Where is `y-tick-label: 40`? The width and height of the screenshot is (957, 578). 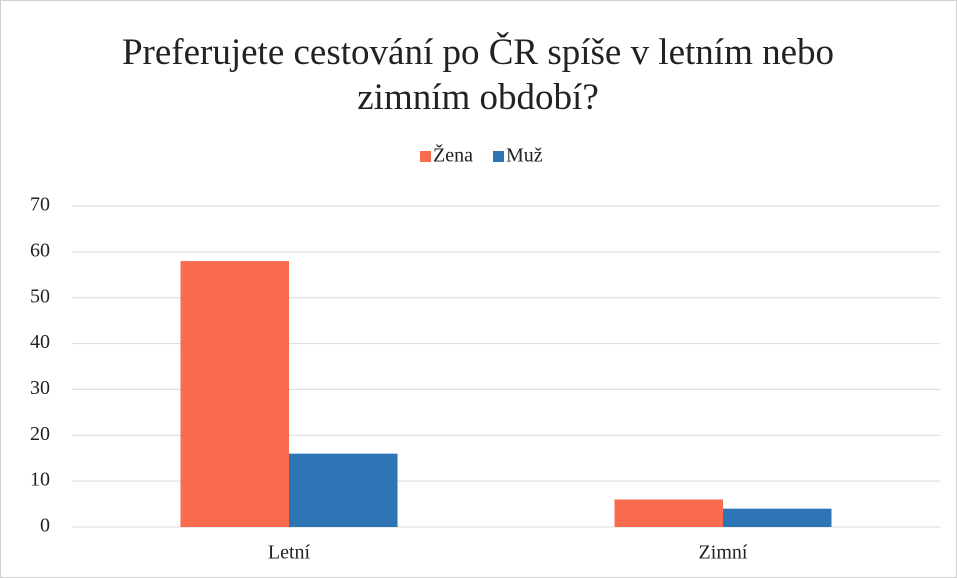 y-tick-label: 40 is located at coordinates (40, 342).